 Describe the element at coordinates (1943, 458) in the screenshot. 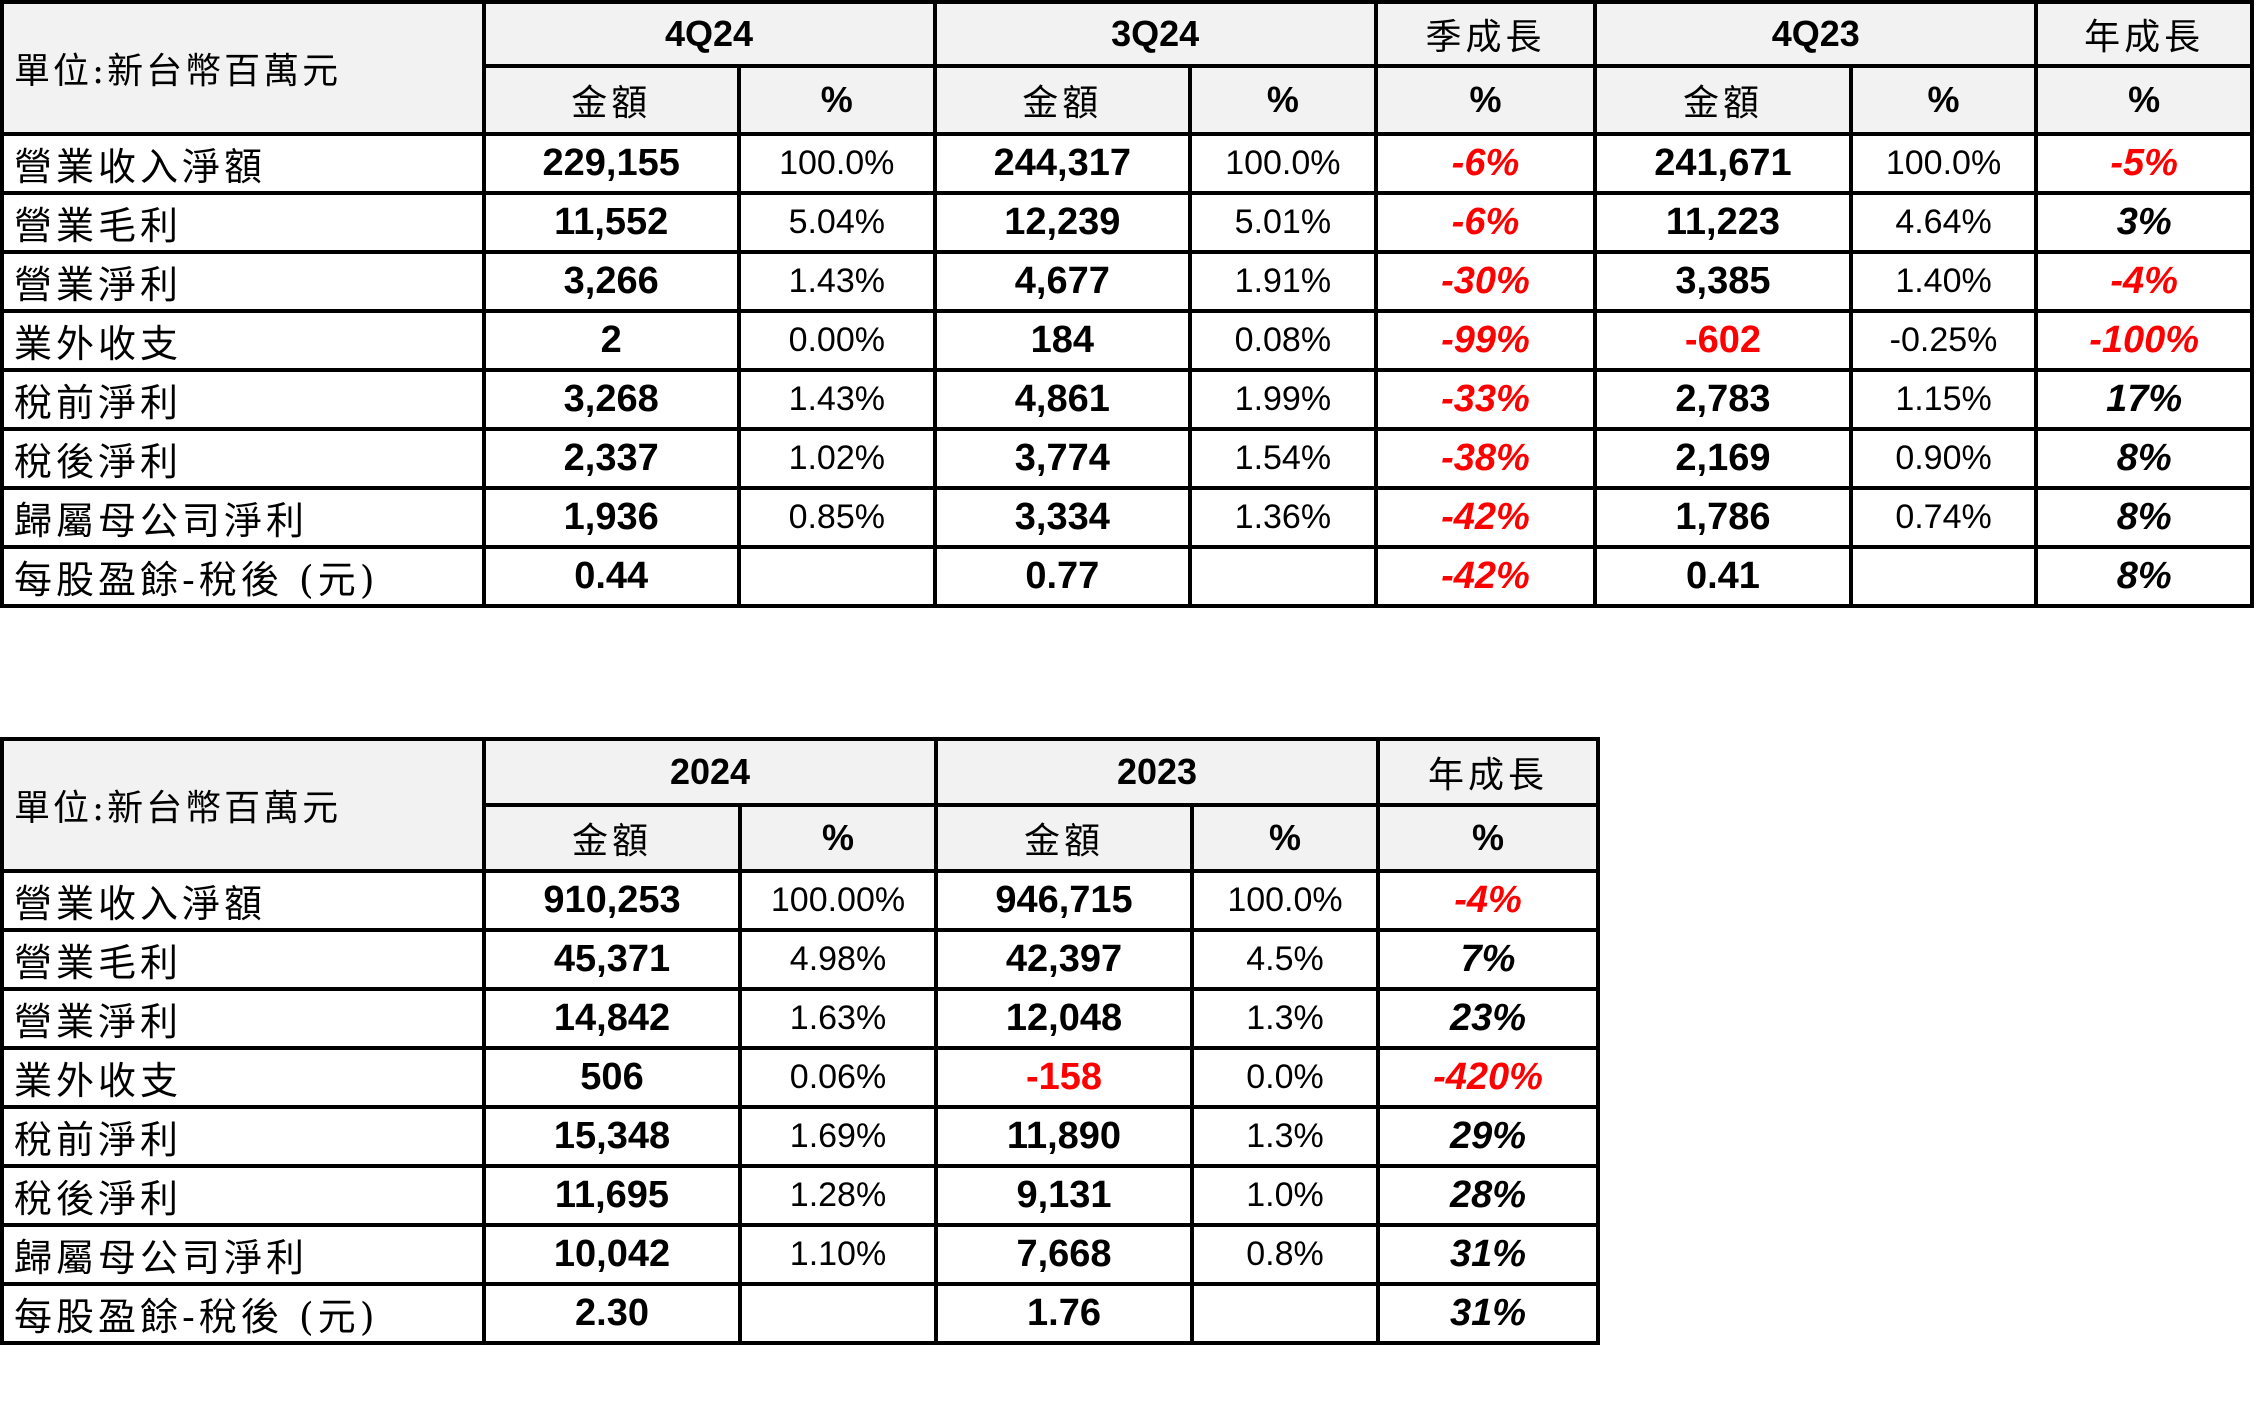

I see `percent-cell: 0.90%` at that location.